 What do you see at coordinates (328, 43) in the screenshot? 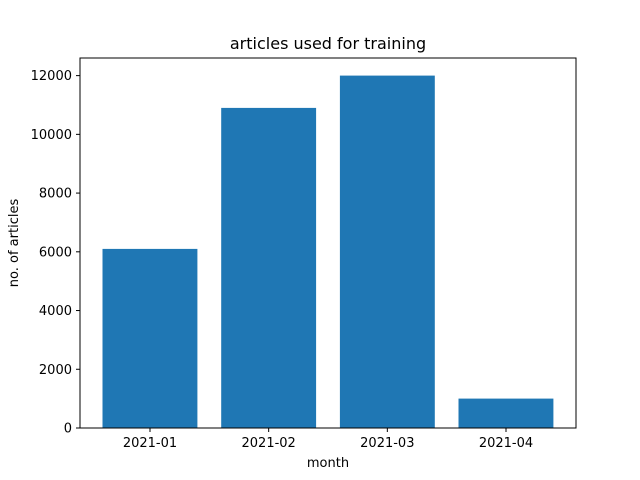
I see `chart-title: articles used for training` at bounding box center [328, 43].